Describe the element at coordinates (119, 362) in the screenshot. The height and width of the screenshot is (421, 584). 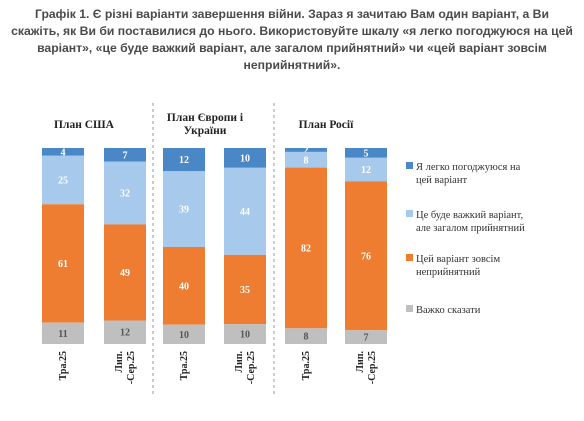
I see `x-tick-label-g1-b2-line-1: Лип.` at that location.